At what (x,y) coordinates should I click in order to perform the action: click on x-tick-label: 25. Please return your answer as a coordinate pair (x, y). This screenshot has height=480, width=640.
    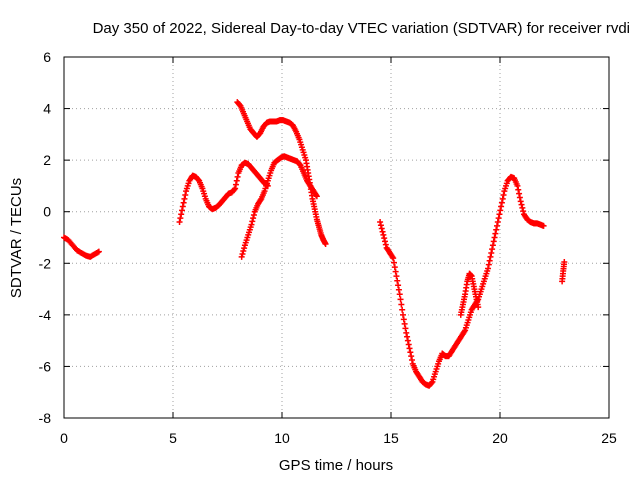
    Looking at the image, I should click on (609, 438).